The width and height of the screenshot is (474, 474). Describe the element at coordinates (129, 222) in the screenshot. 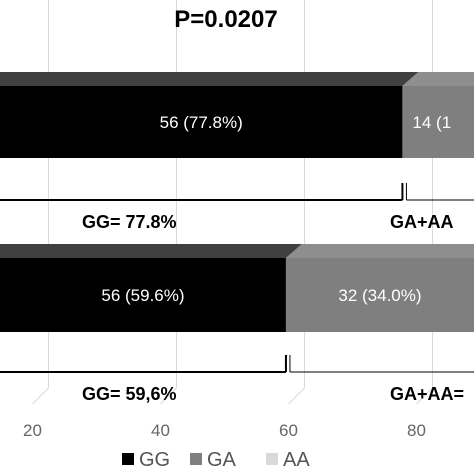

I see `gg-annotation: GG= 77.8%` at that location.